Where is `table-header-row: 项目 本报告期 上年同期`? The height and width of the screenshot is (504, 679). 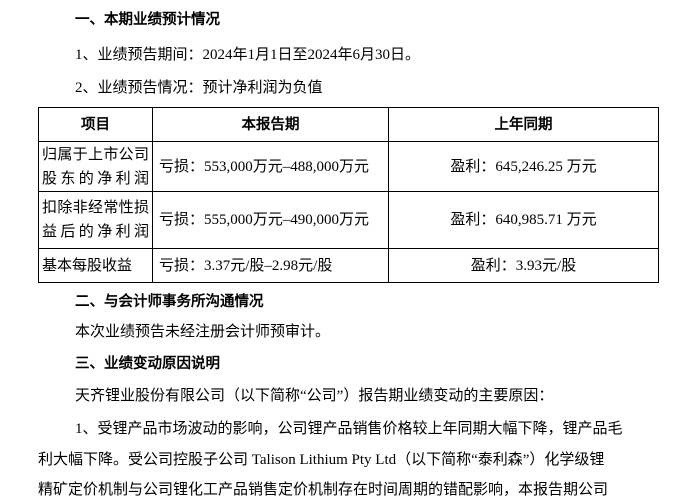
table-header-row: 项目 本报告期 上年同期 is located at coordinates (348, 124).